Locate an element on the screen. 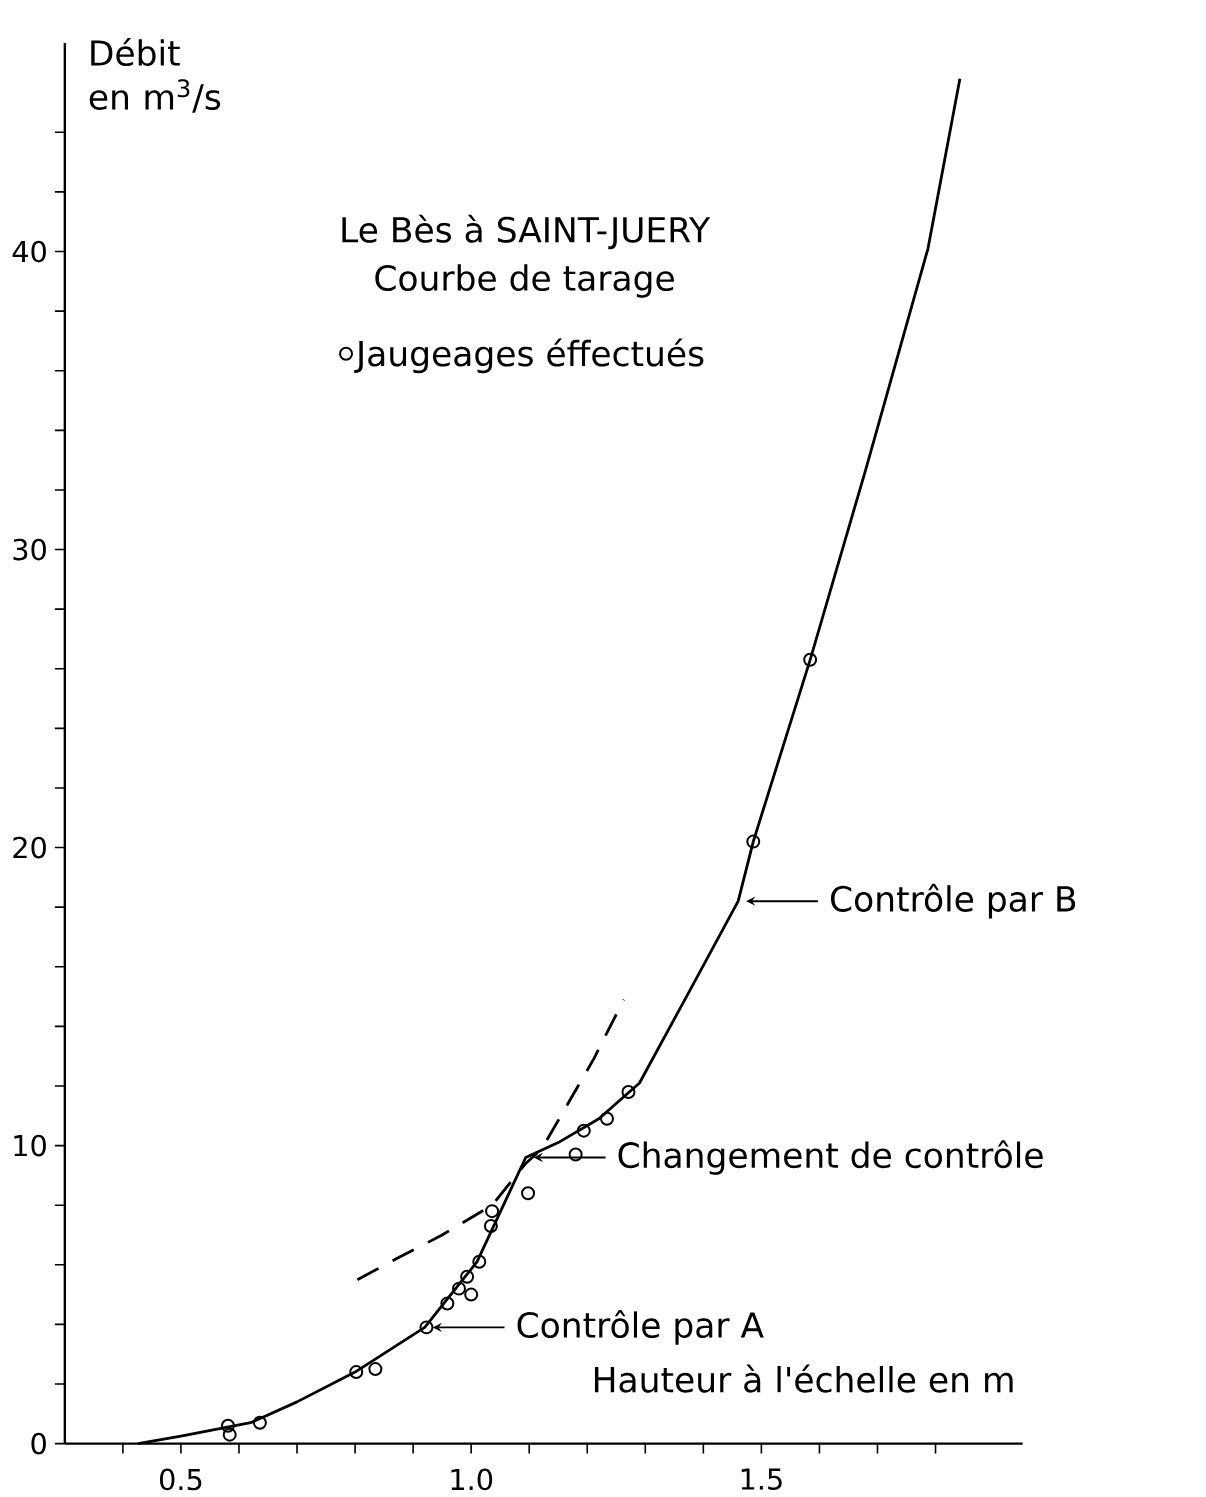 This screenshot has width=1206, height=1497. text: Le Bès à SAINT-JUERY is located at coordinates (526, 232).